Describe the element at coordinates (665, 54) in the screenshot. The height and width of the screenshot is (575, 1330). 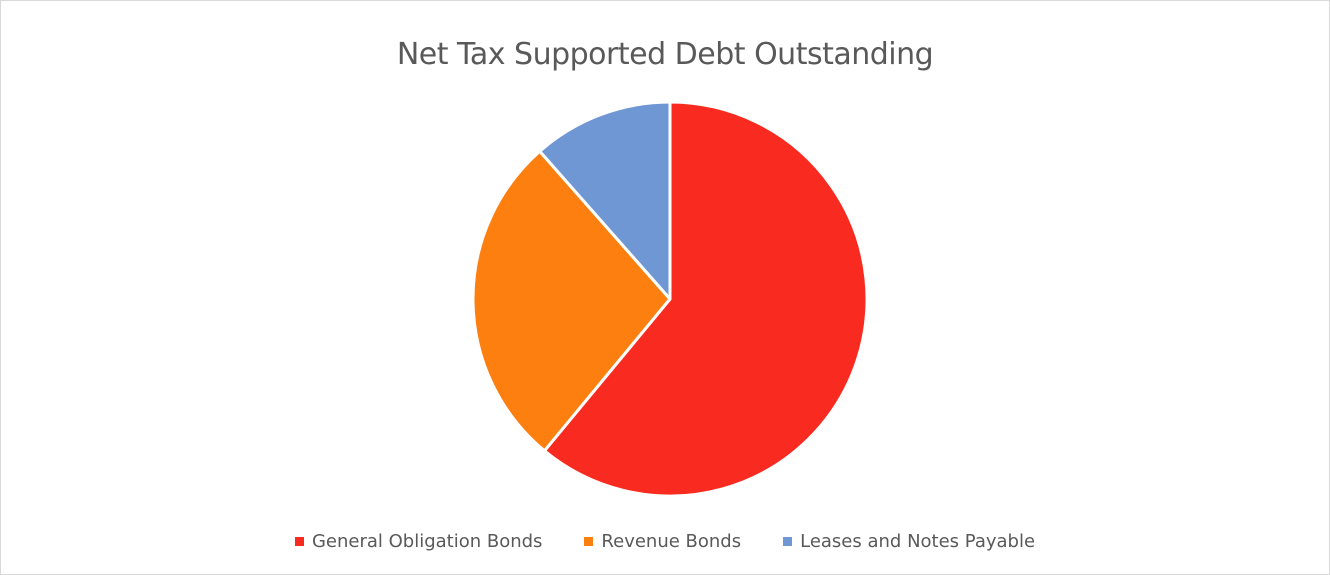
I see `chart-title: Net Tax Supported Debt Outstanding` at that location.